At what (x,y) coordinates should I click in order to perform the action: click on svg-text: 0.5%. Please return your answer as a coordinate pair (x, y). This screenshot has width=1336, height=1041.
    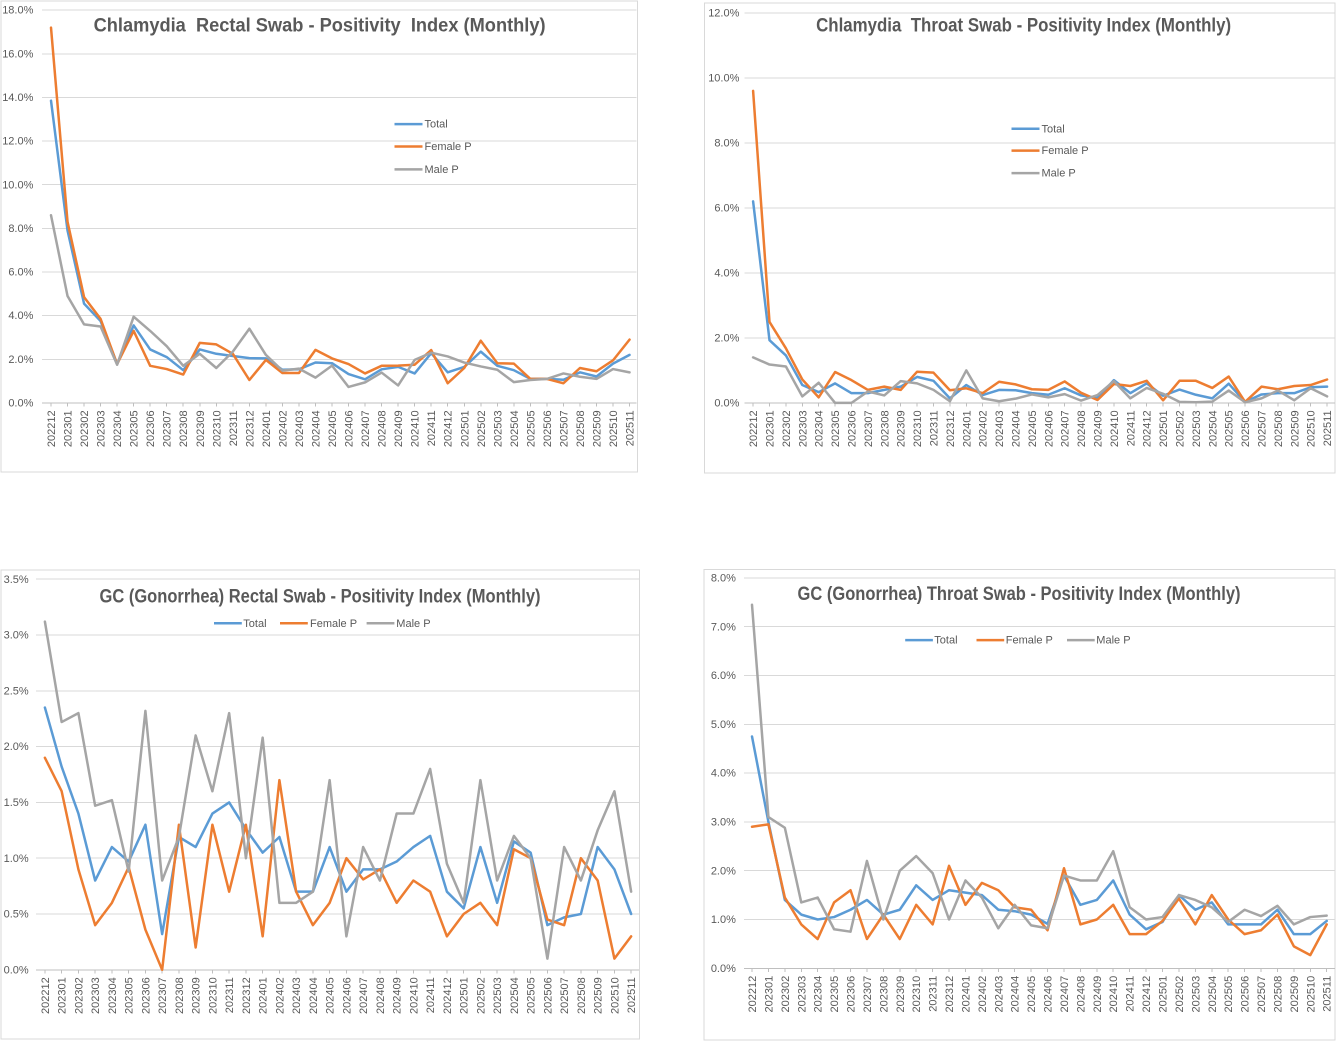
    Looking at the image, I should click on (16, 915).